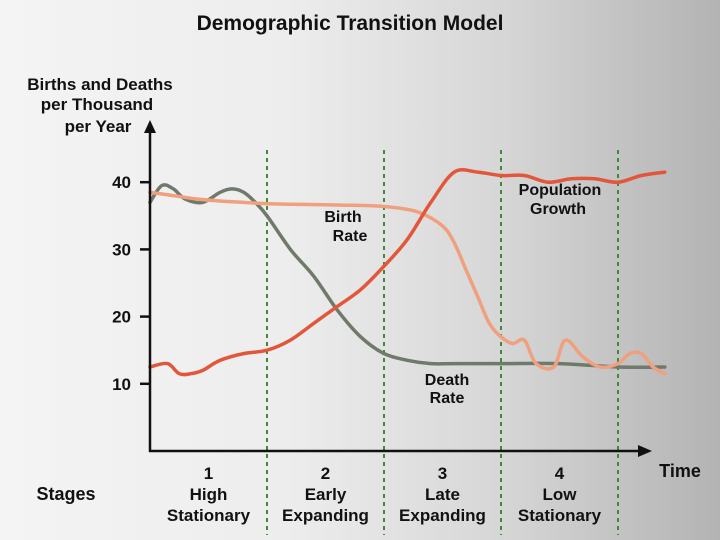  I want to click on birth-rate-label-line-2: Rate, so click(350, 236).